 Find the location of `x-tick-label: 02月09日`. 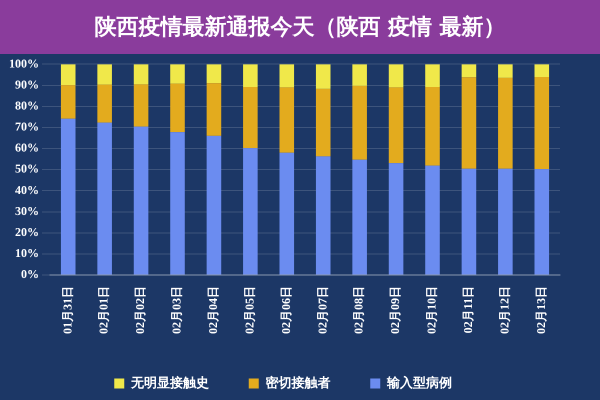

x-tick-label: 02月09日 is located at coordinates (395, 310).